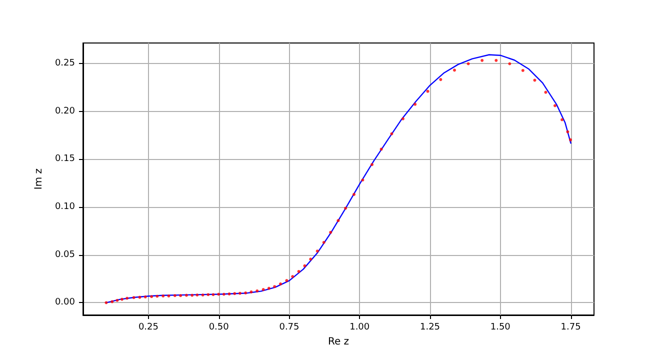 This screenshot has height=360, width=660. I want to click on y-tick-label: 0.25, so click(64, 63).